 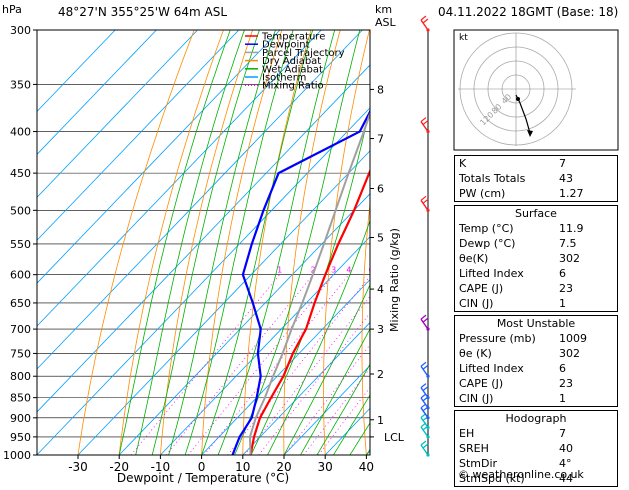 What do you see at coordinates (536, 273) in the screenshot?
I see `surface-row: Lifted Index 6` at bounding box center [536, 273].